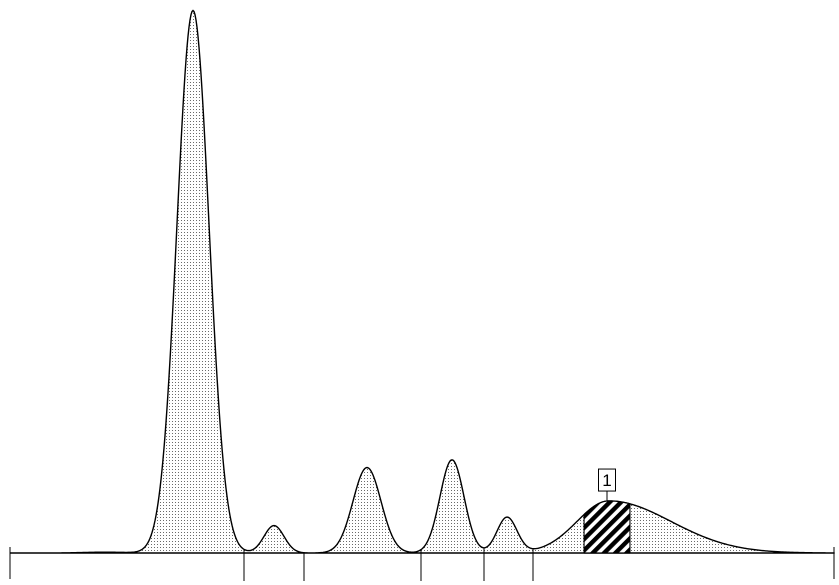 The height and width of the screenshot is (585, 839). I want to click on fraction-label-text: 1, so click(606, 480).